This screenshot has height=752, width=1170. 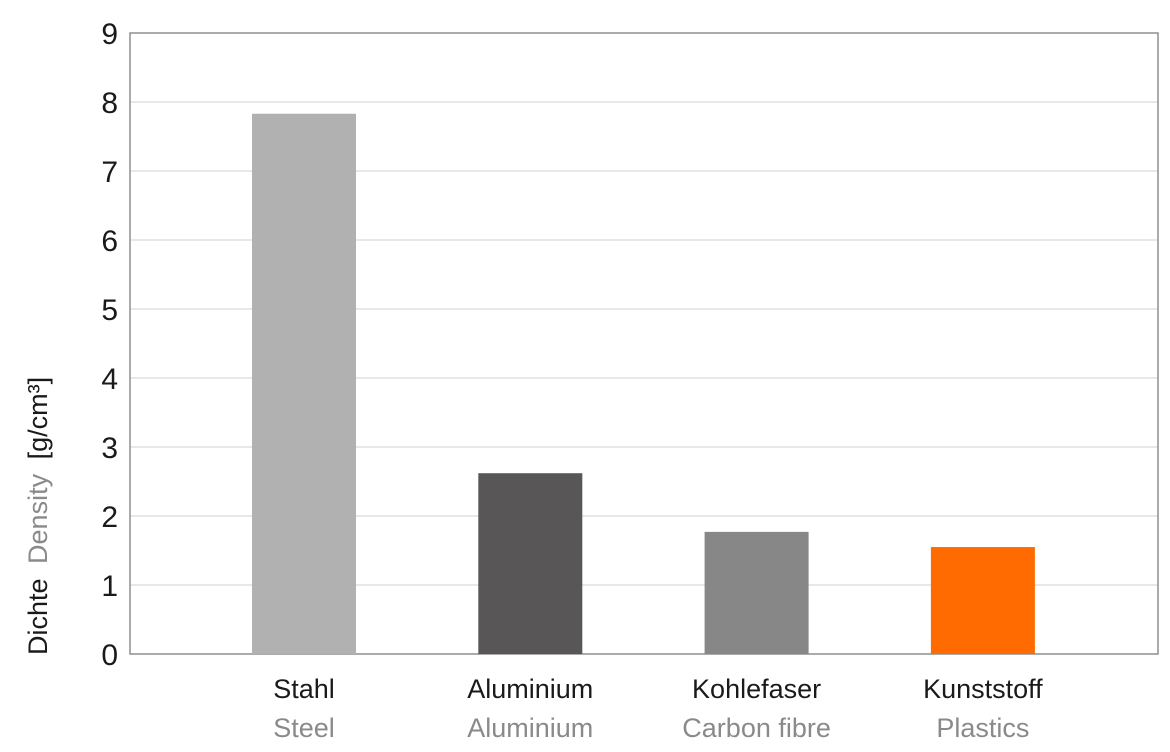 I want to click on y-axis-label-secondary: Density, so click(x=38, y=518).